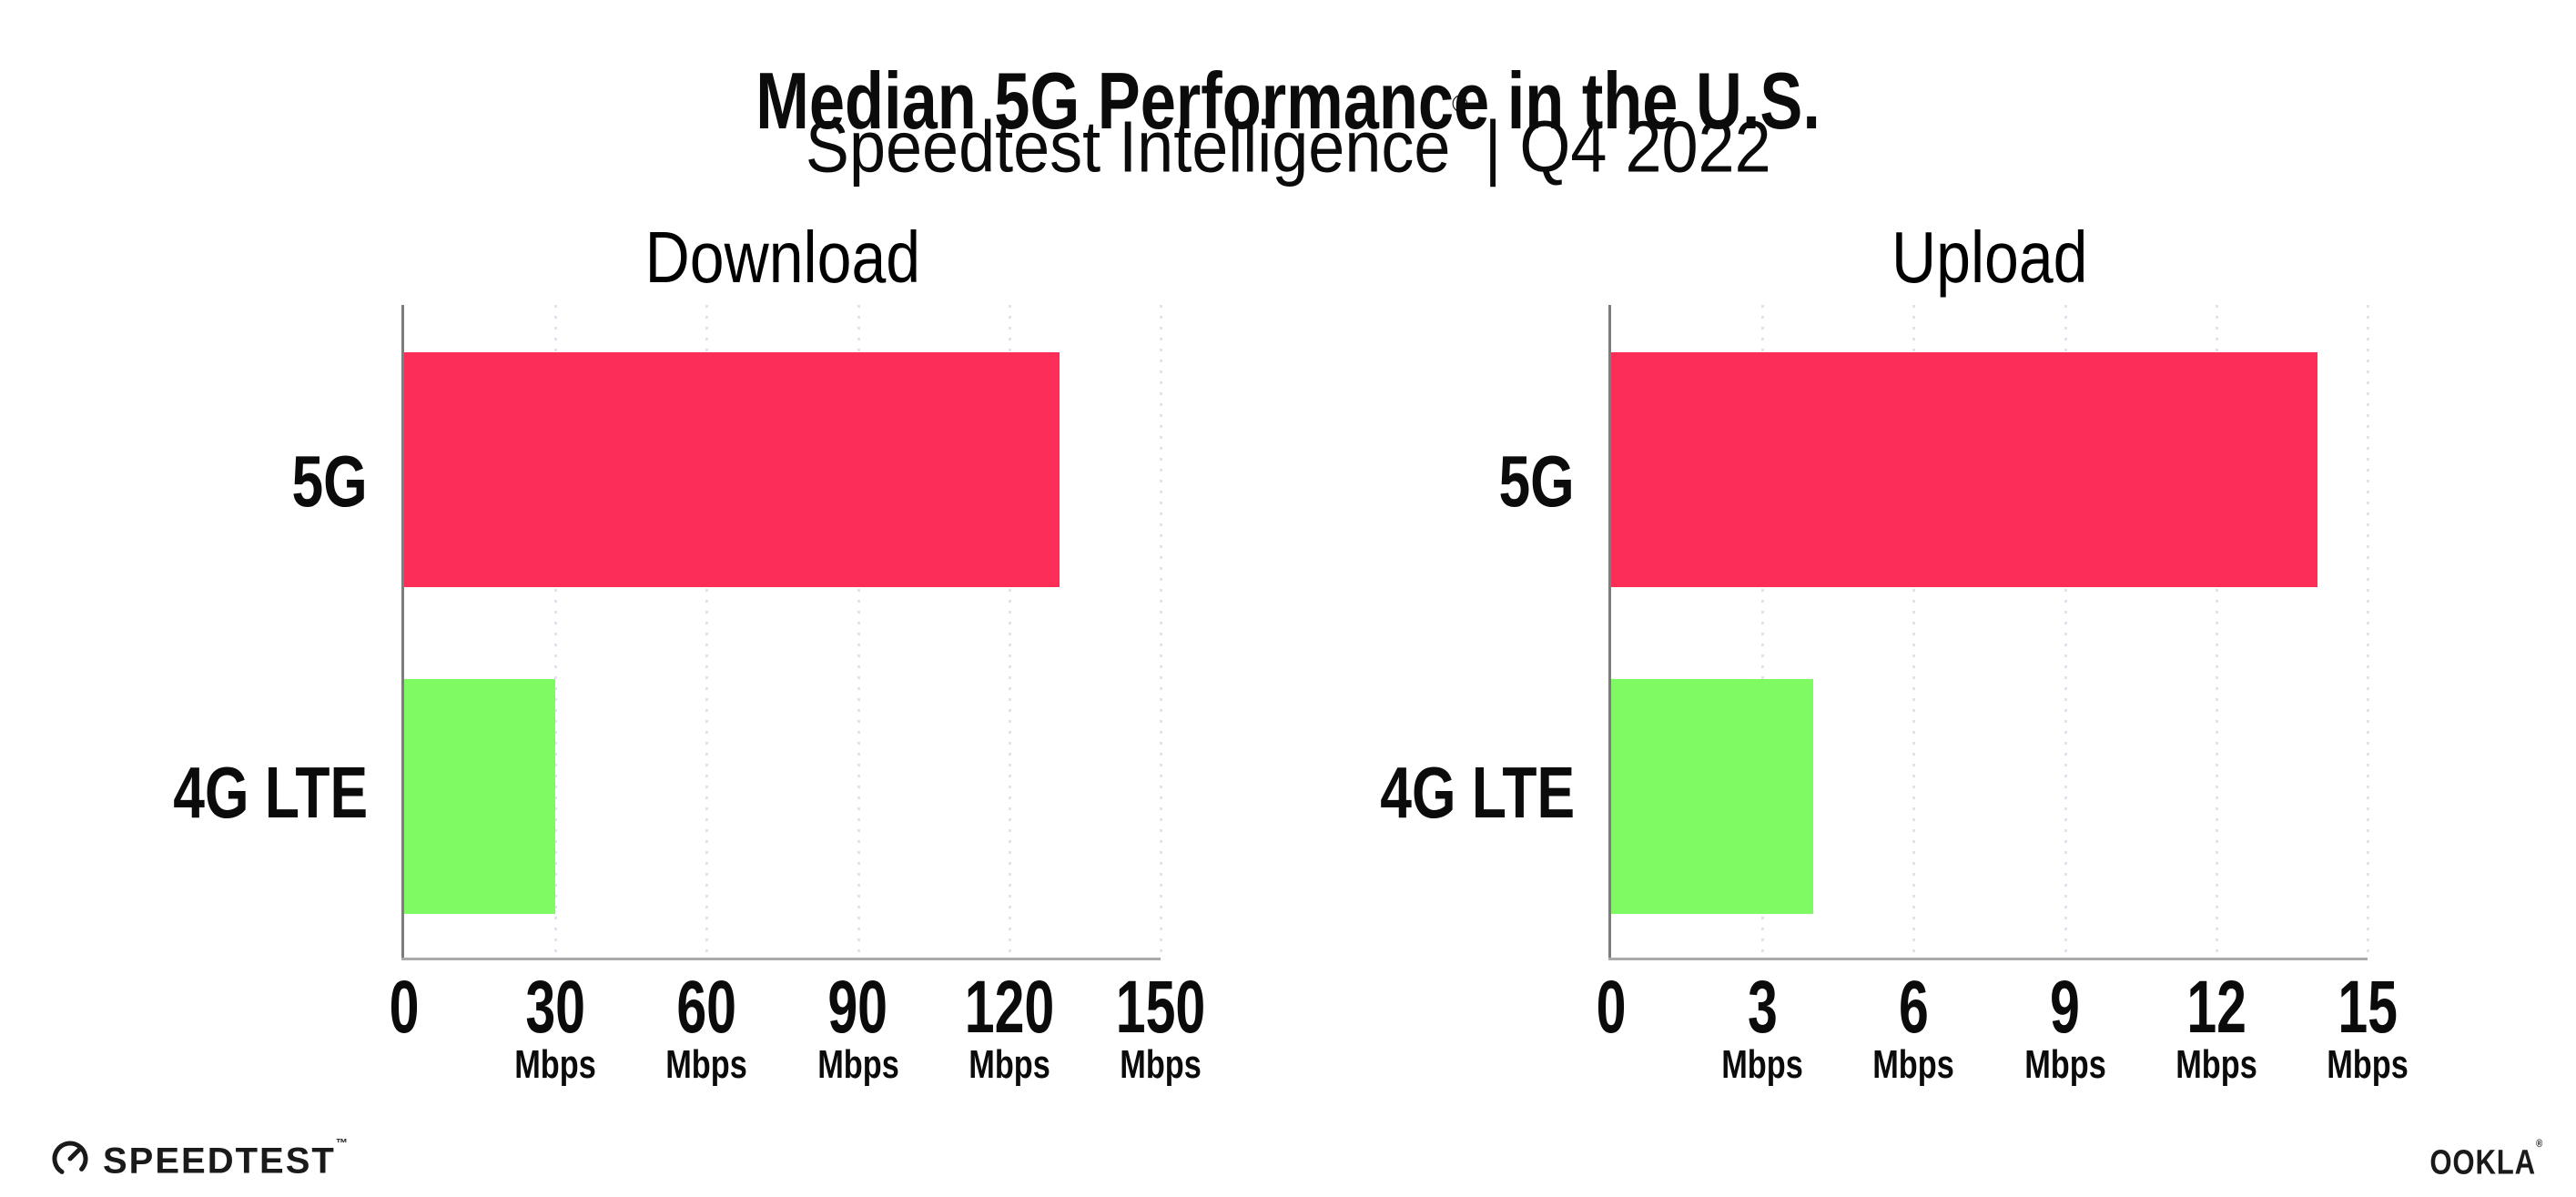 Image resolution: width=2576 pixels, height=1197 pixels. What do you see at coordinates (2216, 1008) in the screenshot?
I see `x-tick-value: 12` at bounding box center [2216, 1008].